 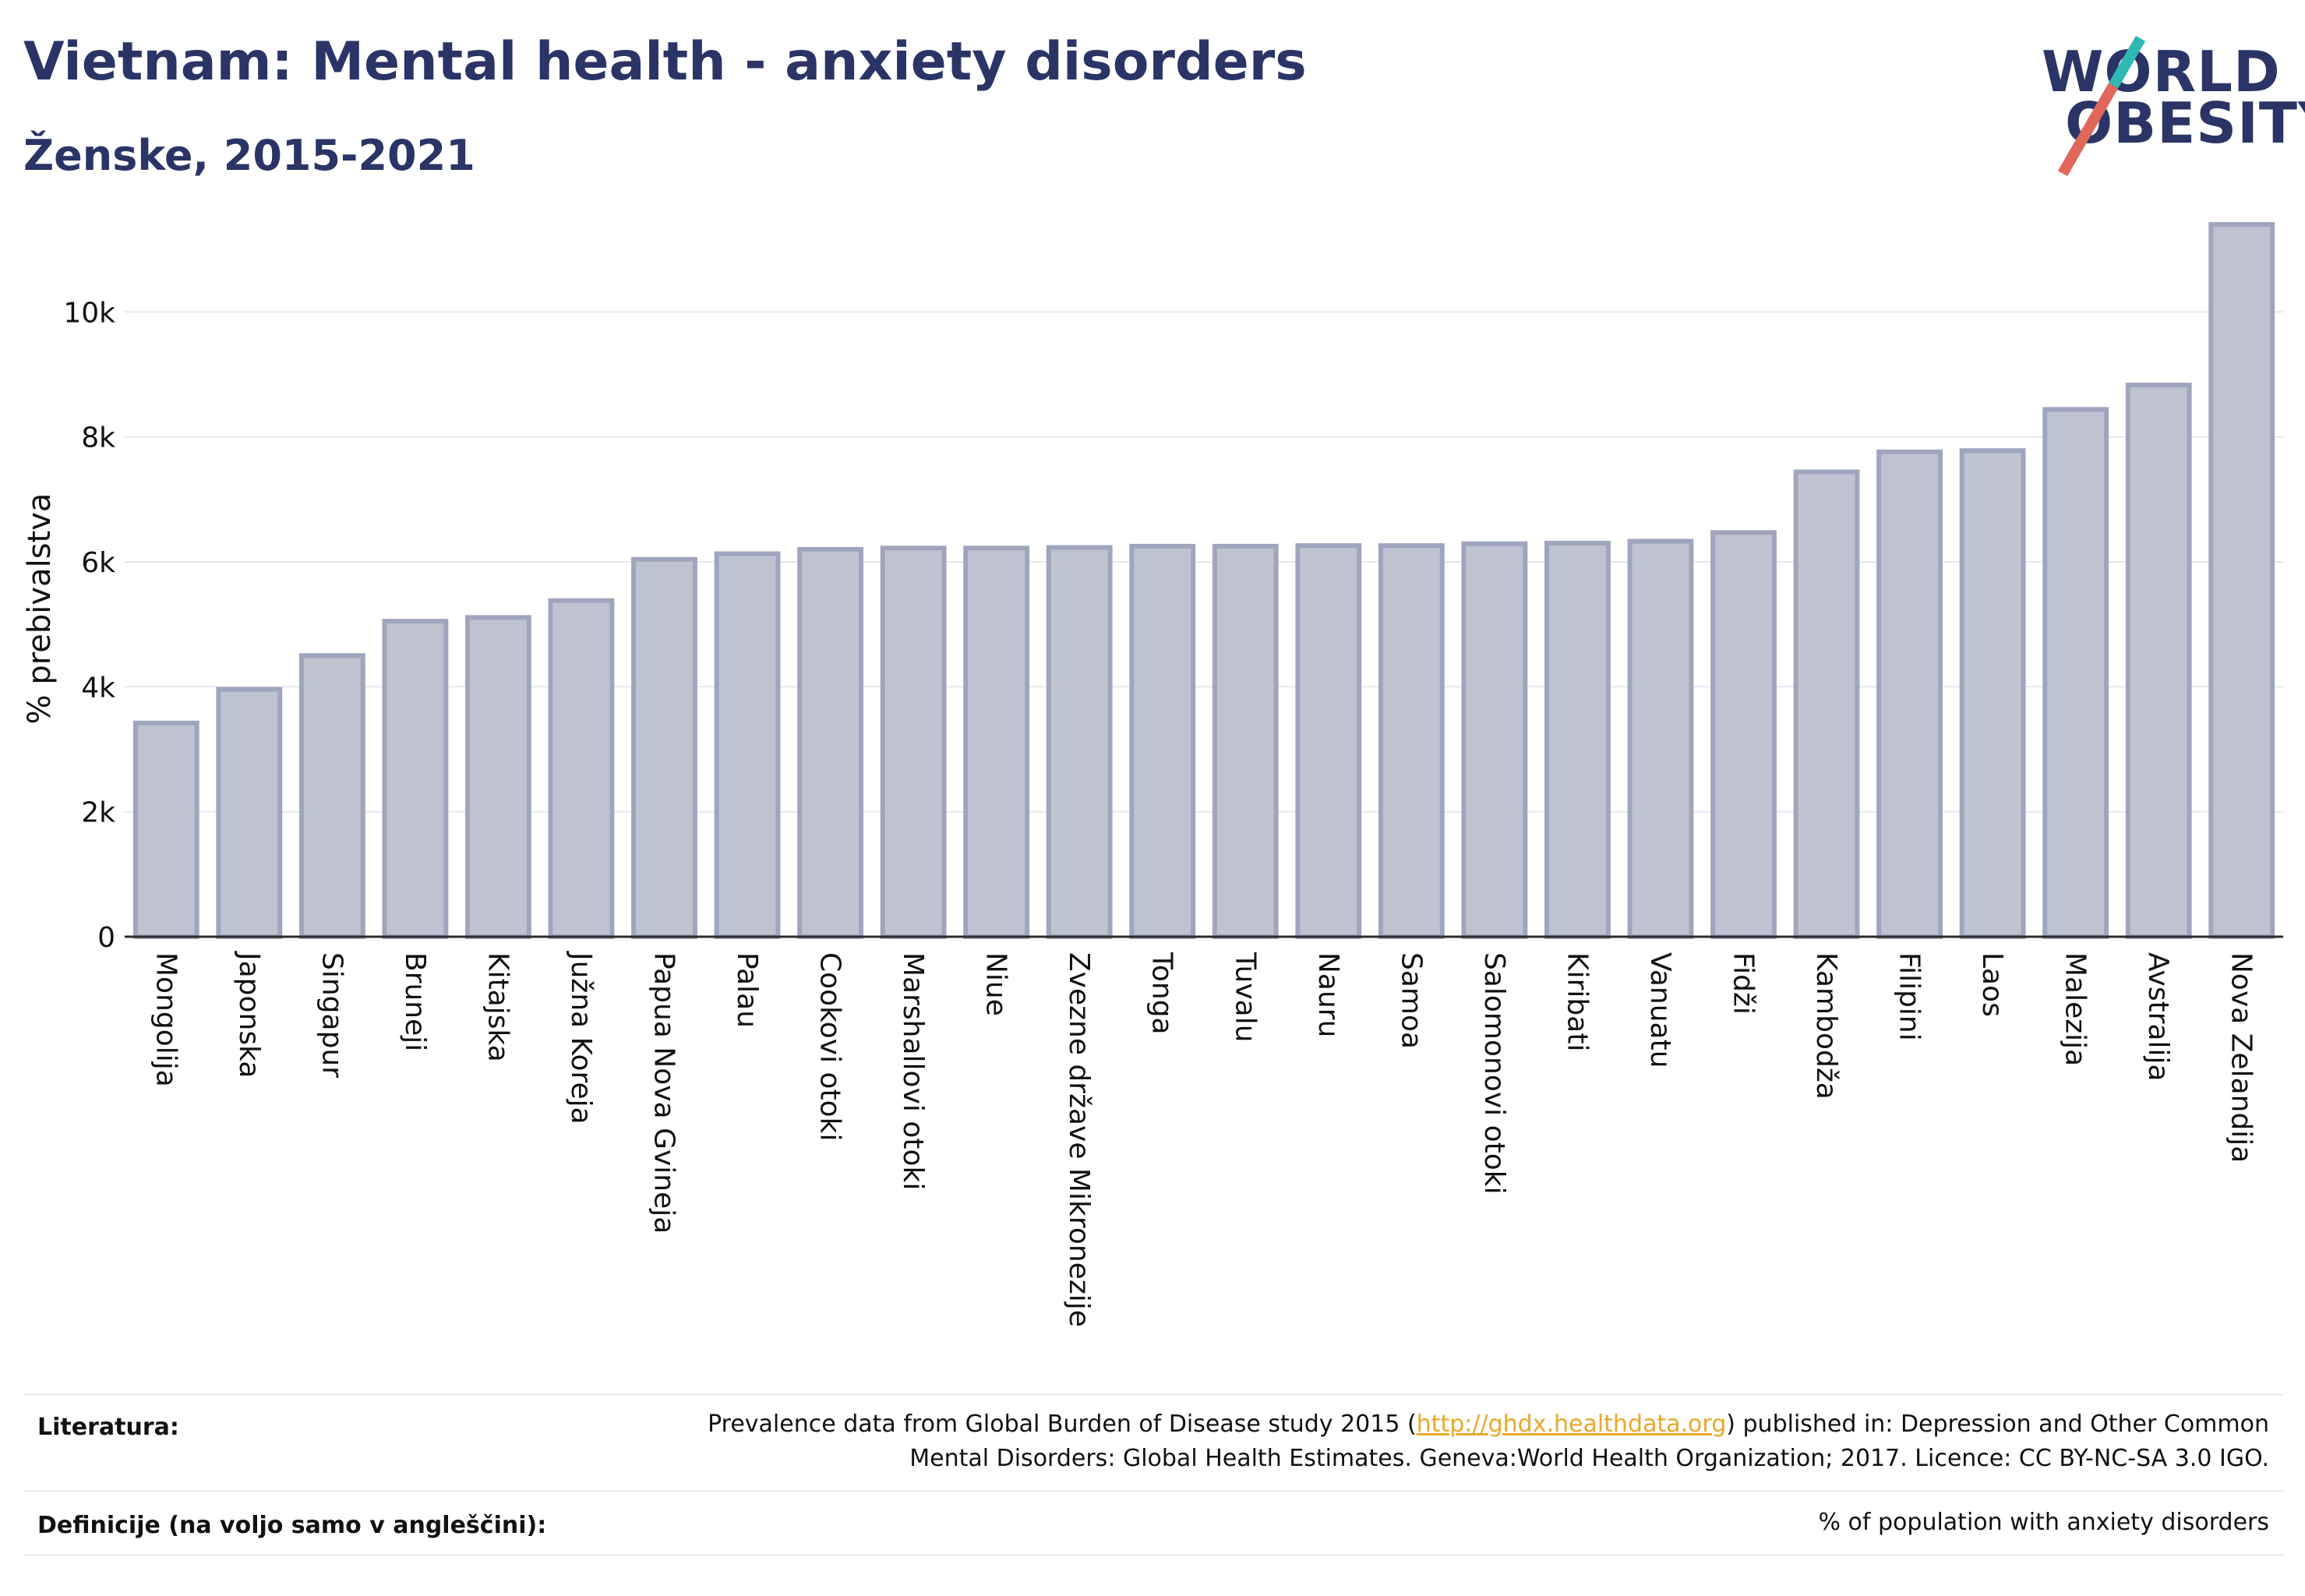 What do you see at coordinates (1328, 994) in the screenshot?
I see `x-tick-label: Nauru` at bounding box center [1328, 994].